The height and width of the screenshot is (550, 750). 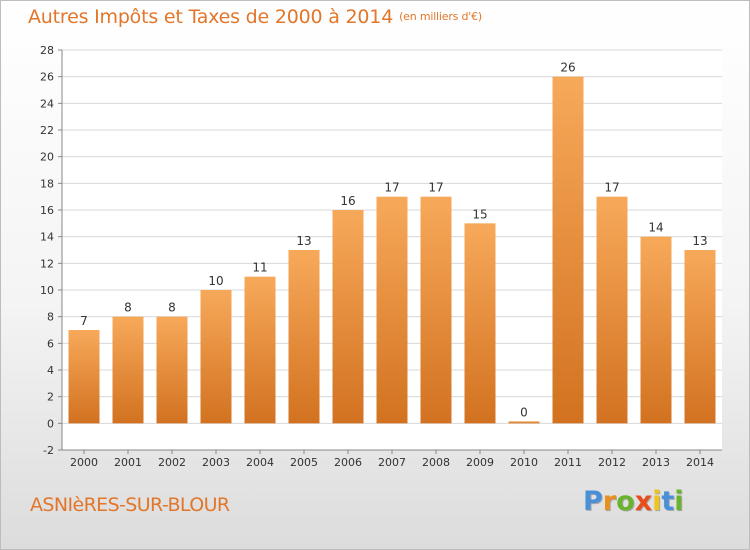 What do you see at coordinates (625, 501) in the screenshot?
I see `logo-letter: o` at bounding box center [625, 501].